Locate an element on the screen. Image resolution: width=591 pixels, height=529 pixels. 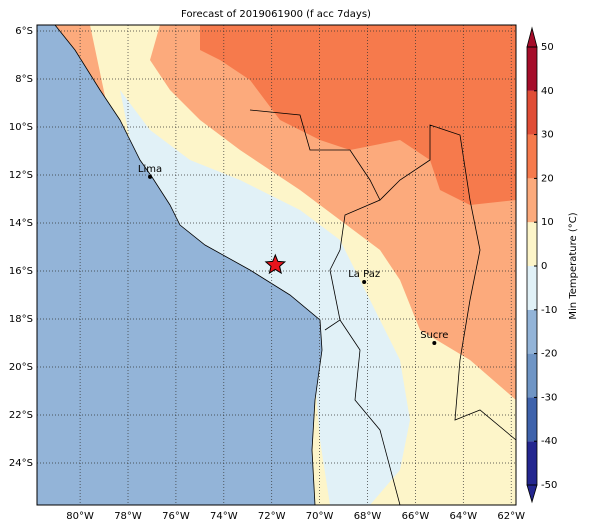
y-tick-label: 8°S is located at coordinates (24, 79).